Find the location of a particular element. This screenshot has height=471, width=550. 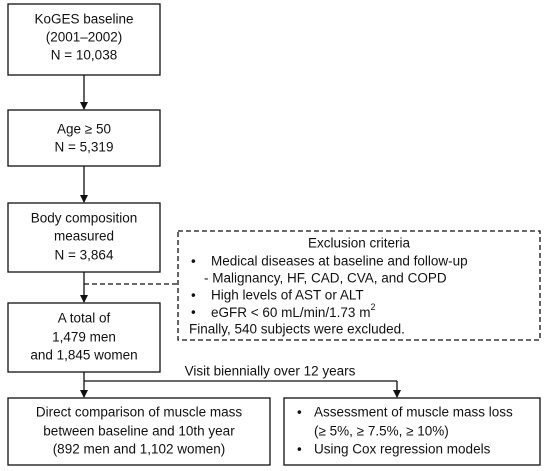

node-text: A total of is located at coordinates (84, 318).